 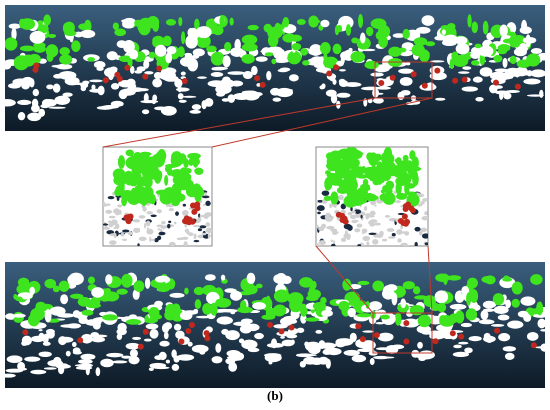 I want to click on zoom-line, so click(x=239, y=122).